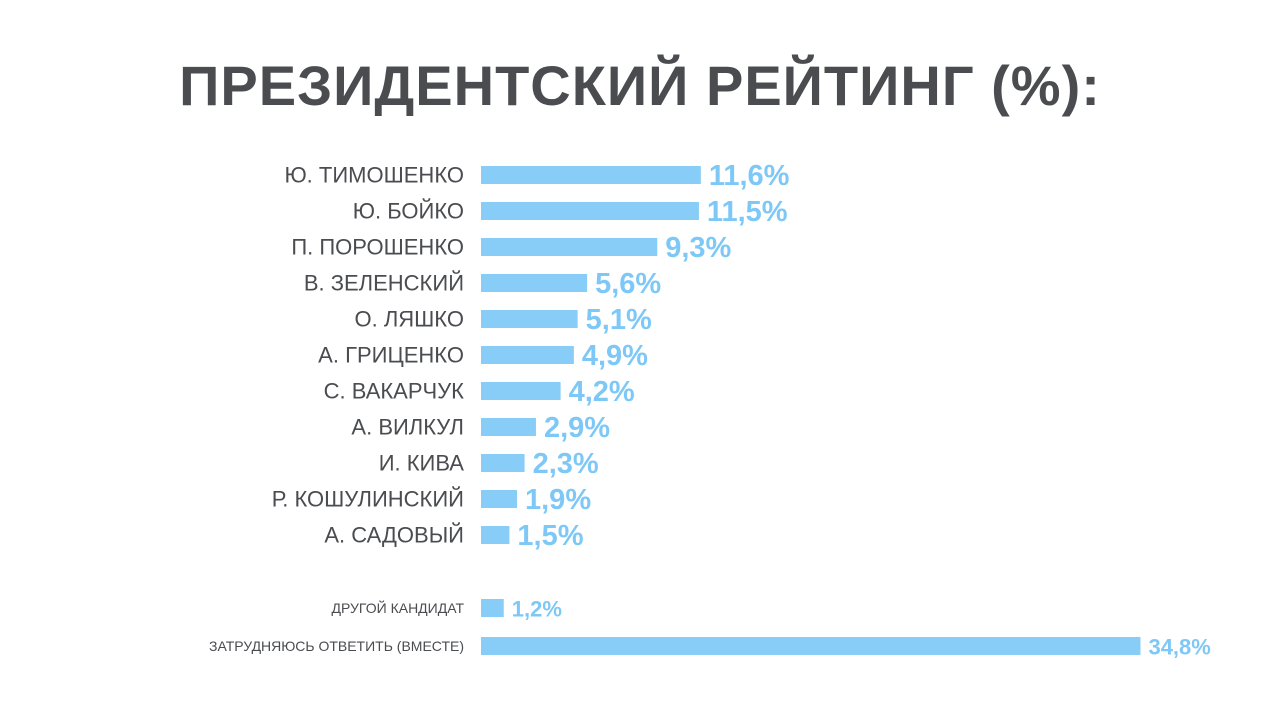 The height and width of the screenshot is (703, 1280). Describe the element at coordinates (398, 607) in the screenshot. I see `category-label: ДРУГОЙ КАНДИДАТ` at that location.